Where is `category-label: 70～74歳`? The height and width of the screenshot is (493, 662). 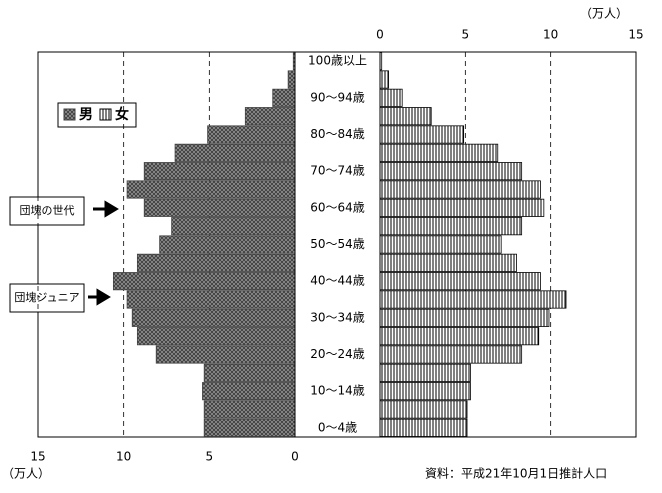
category-label: 70～74歳 is located at coordinates (337, 171).